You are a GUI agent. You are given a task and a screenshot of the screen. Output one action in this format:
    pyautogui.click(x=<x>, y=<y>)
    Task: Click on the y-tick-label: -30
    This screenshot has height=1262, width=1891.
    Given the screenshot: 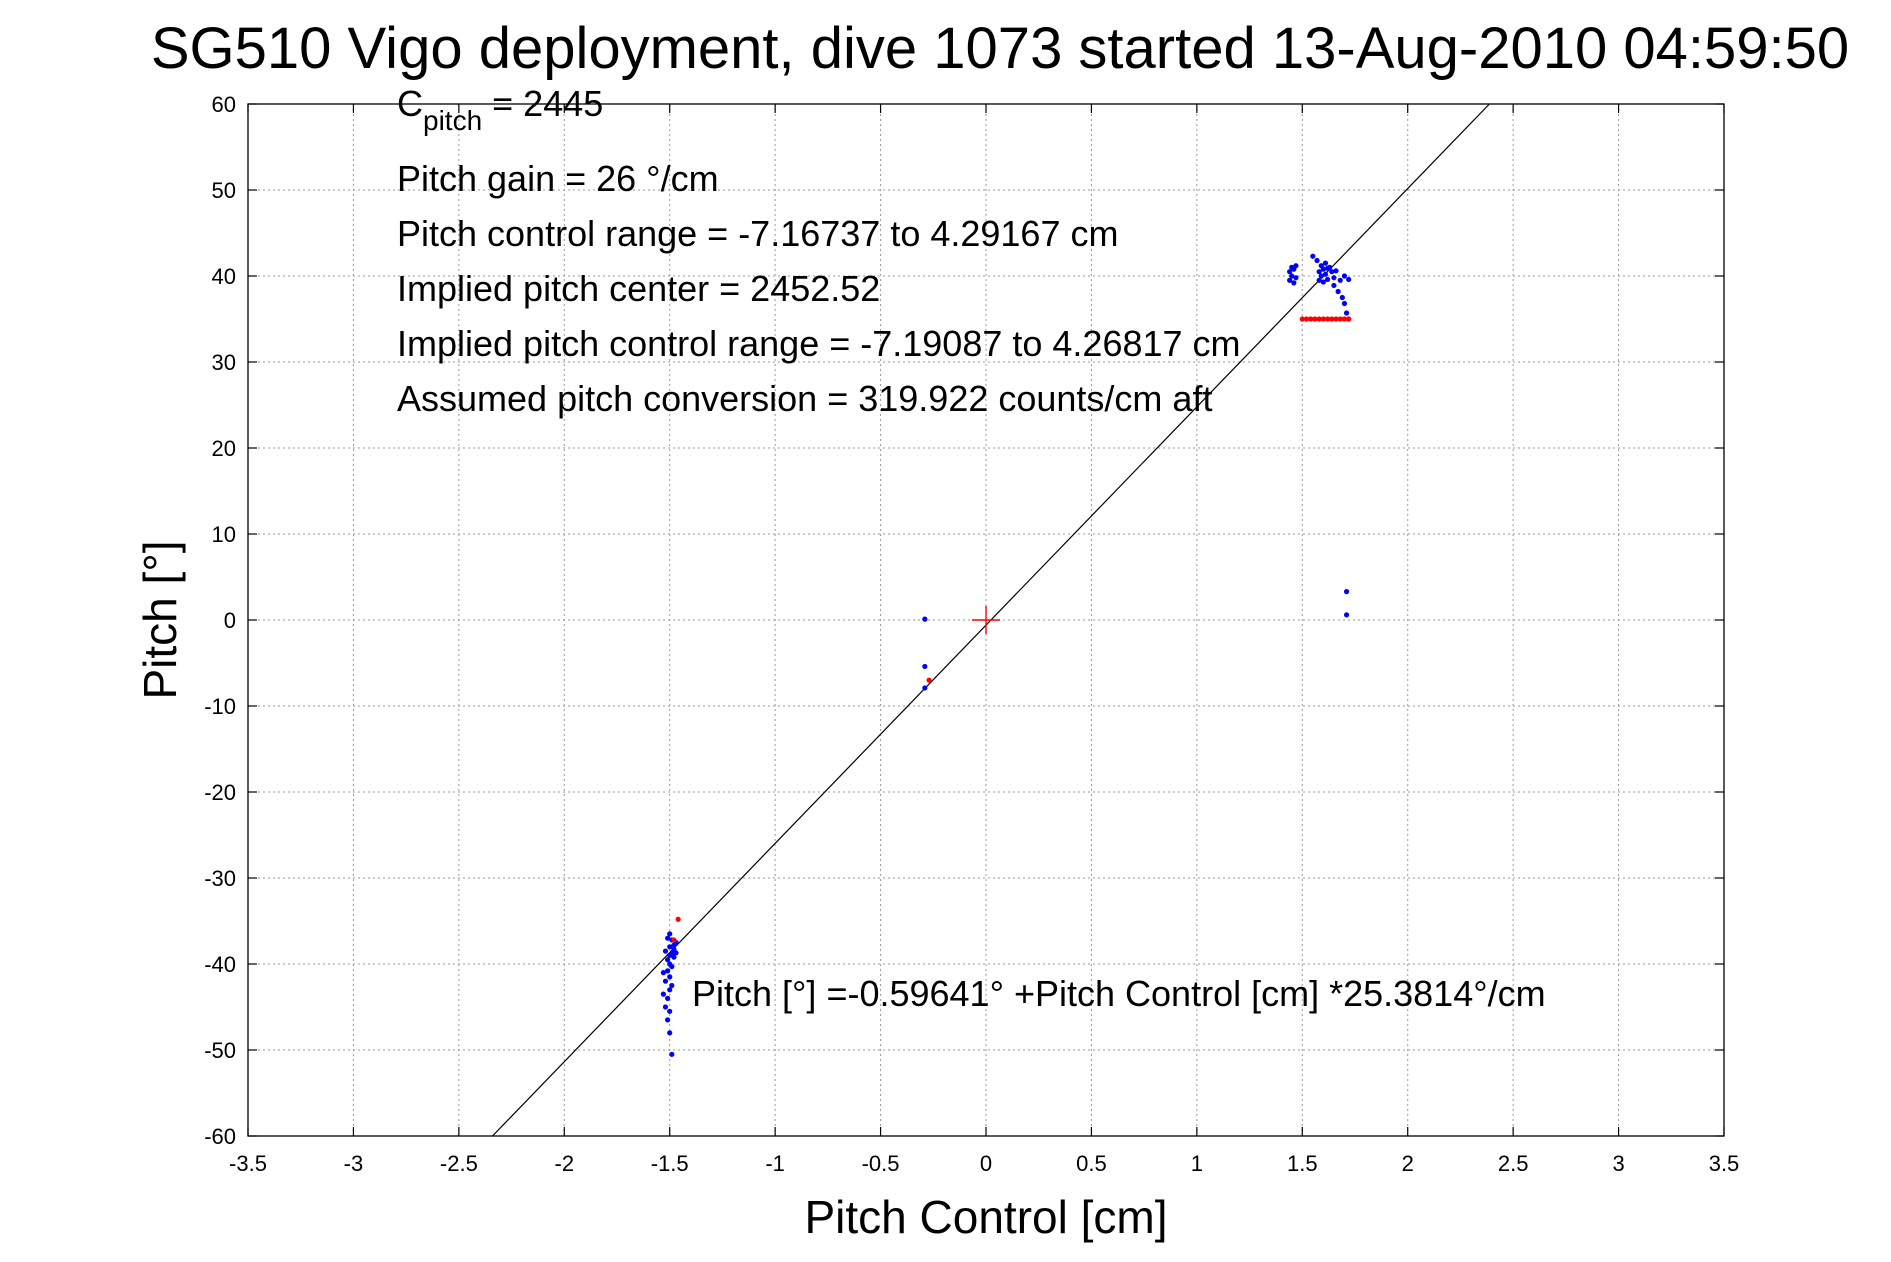 What is the action you would take?
    pyautogui.click(x=220, y=878)
    